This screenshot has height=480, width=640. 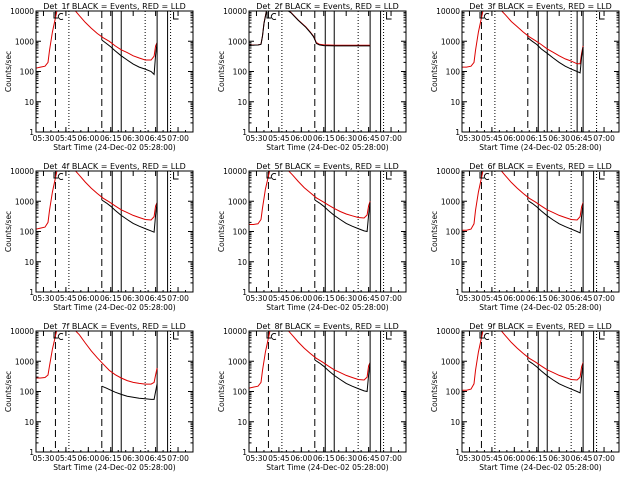 I want to click on panel-title: Det_7f BLACK = Events, RED = LLD, so click(x=114, y=326).